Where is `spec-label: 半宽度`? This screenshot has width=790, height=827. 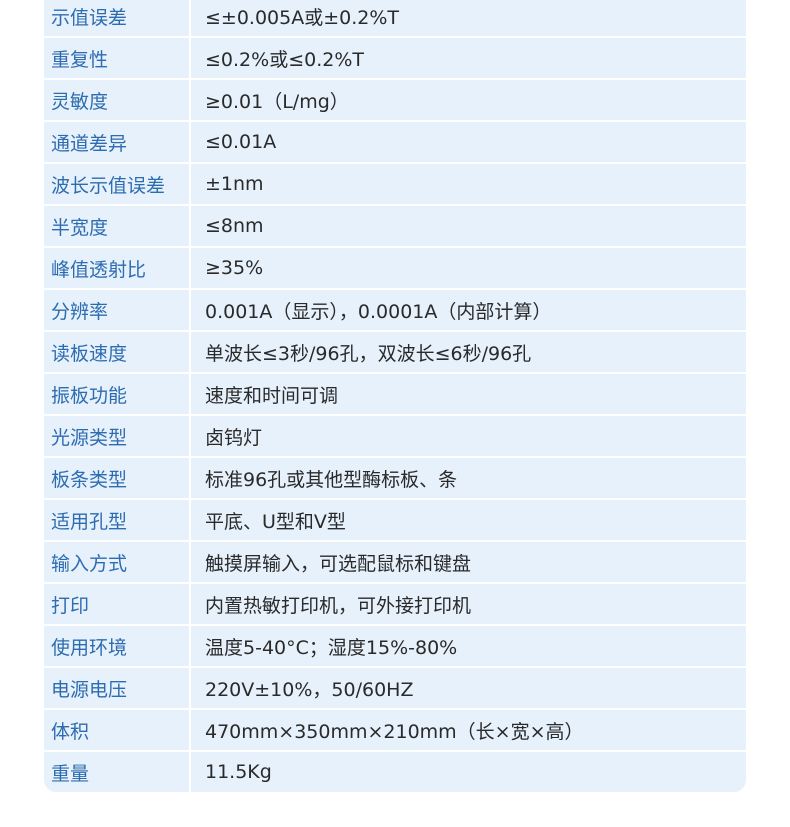
spec-label: 半宽度 is located at coordinates (116, 226).